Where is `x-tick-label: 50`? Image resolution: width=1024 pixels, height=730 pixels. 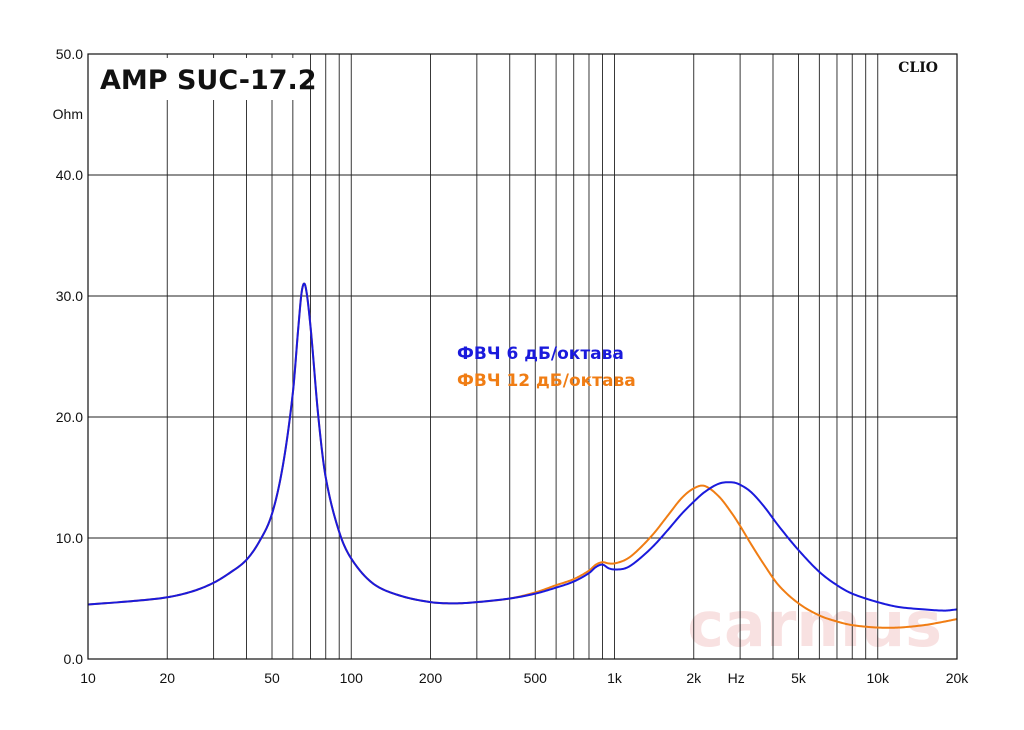 x-tick-label: 50 is located at coordinates (272, 678).